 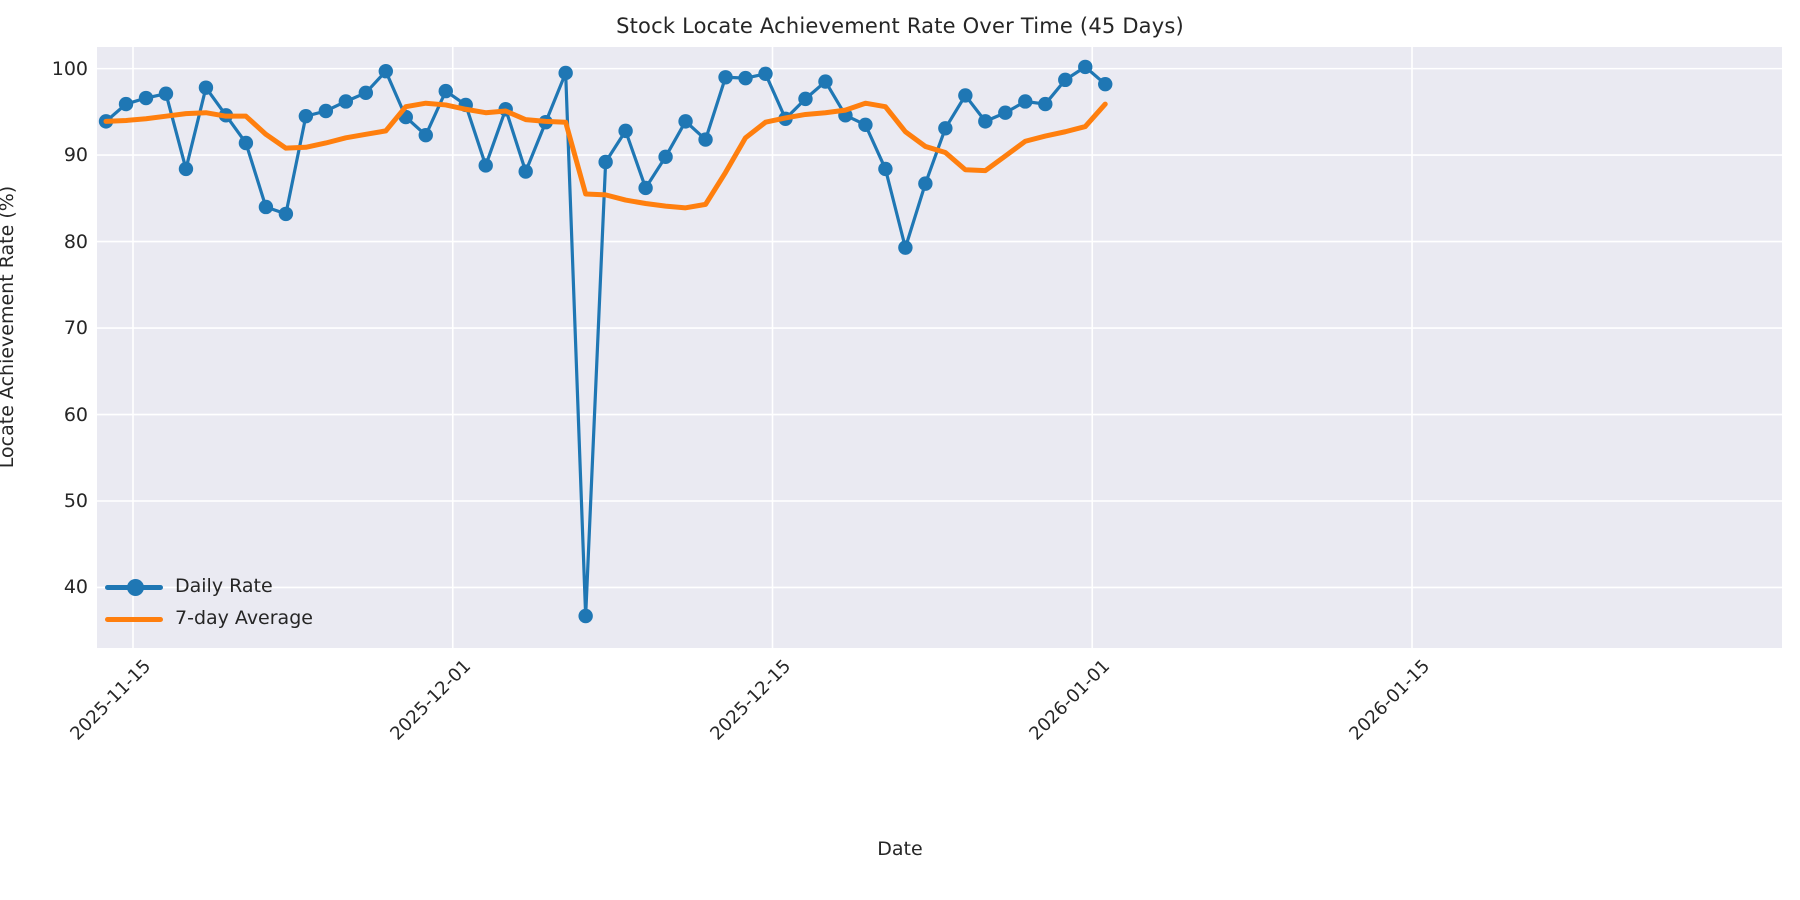 What do you see at coordinates (244, 618) in the screenshot?
I see `legend-label-7-day-average: 7-day Average` at bounding box center [244, 618].